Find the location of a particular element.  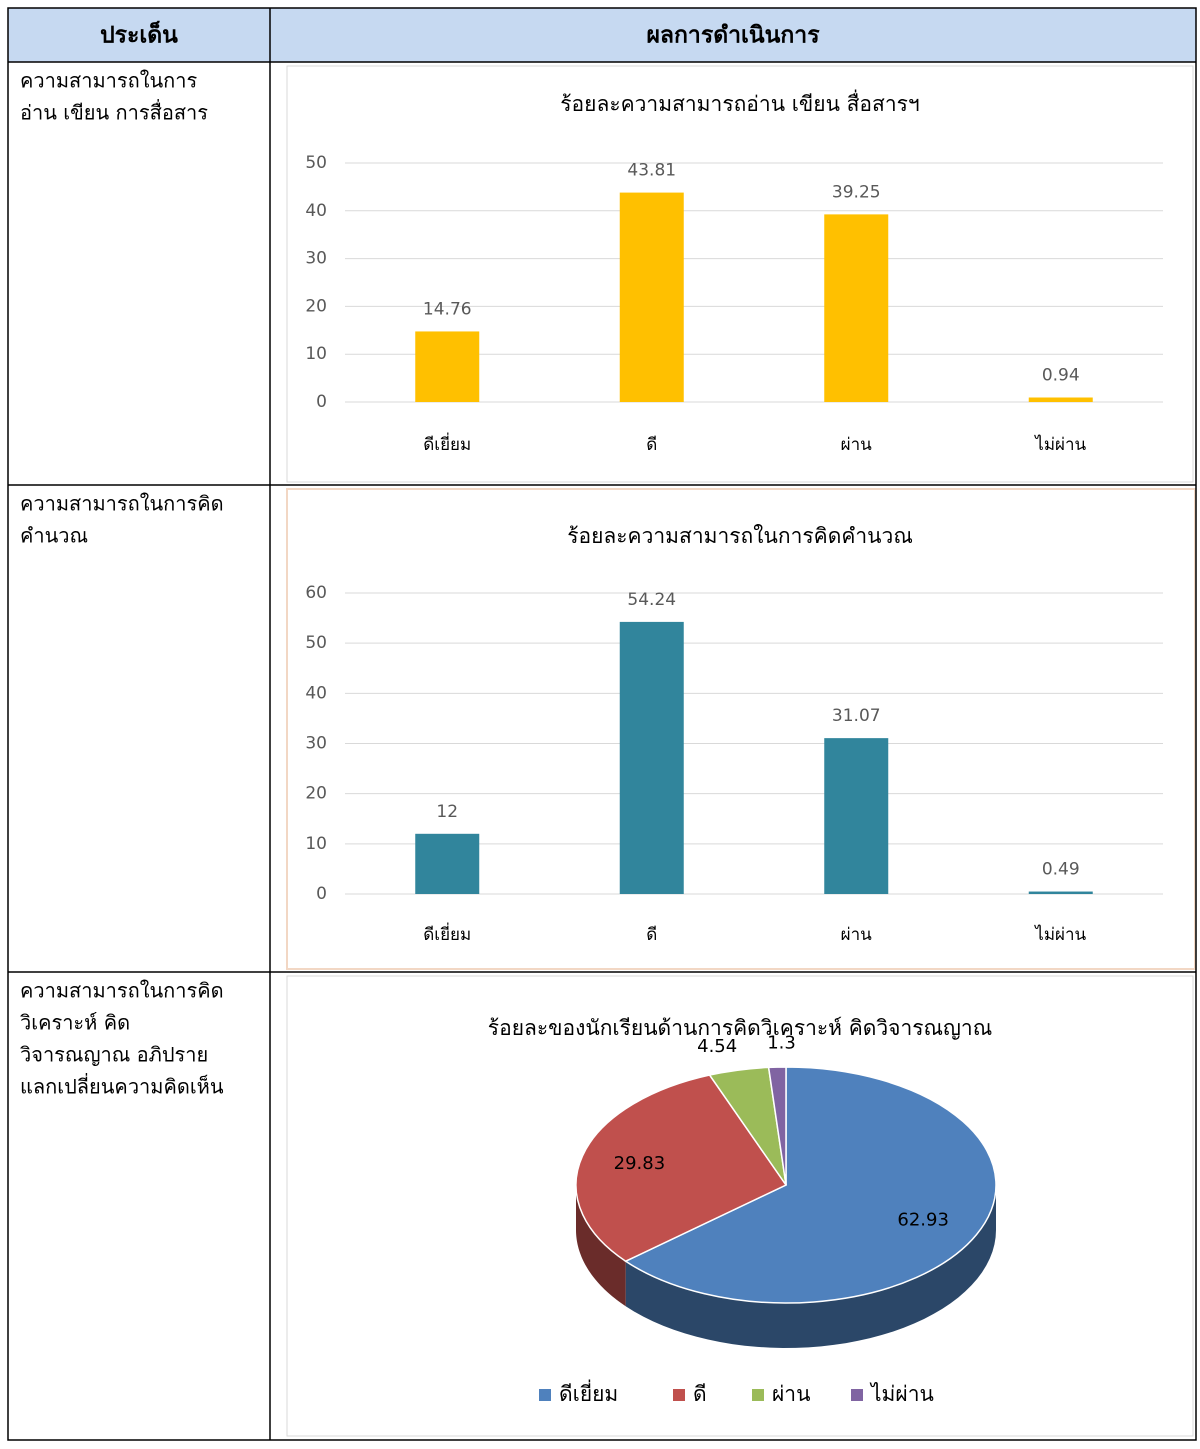

data-label: 43.81 is located at coordinates (651, 171).